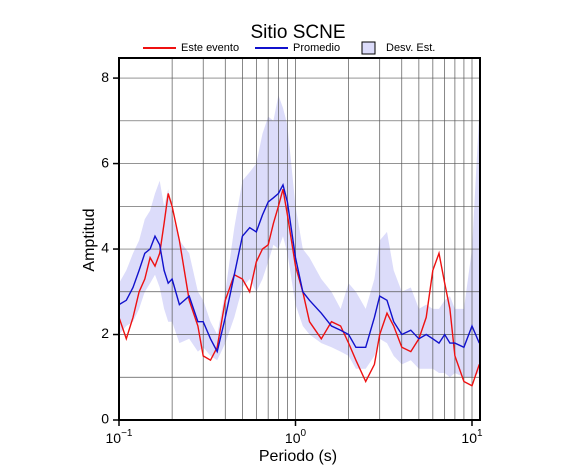  Describe the element at coordinates (105, 419) in the screenshot. I see `y-tick-label: 0` at that location.